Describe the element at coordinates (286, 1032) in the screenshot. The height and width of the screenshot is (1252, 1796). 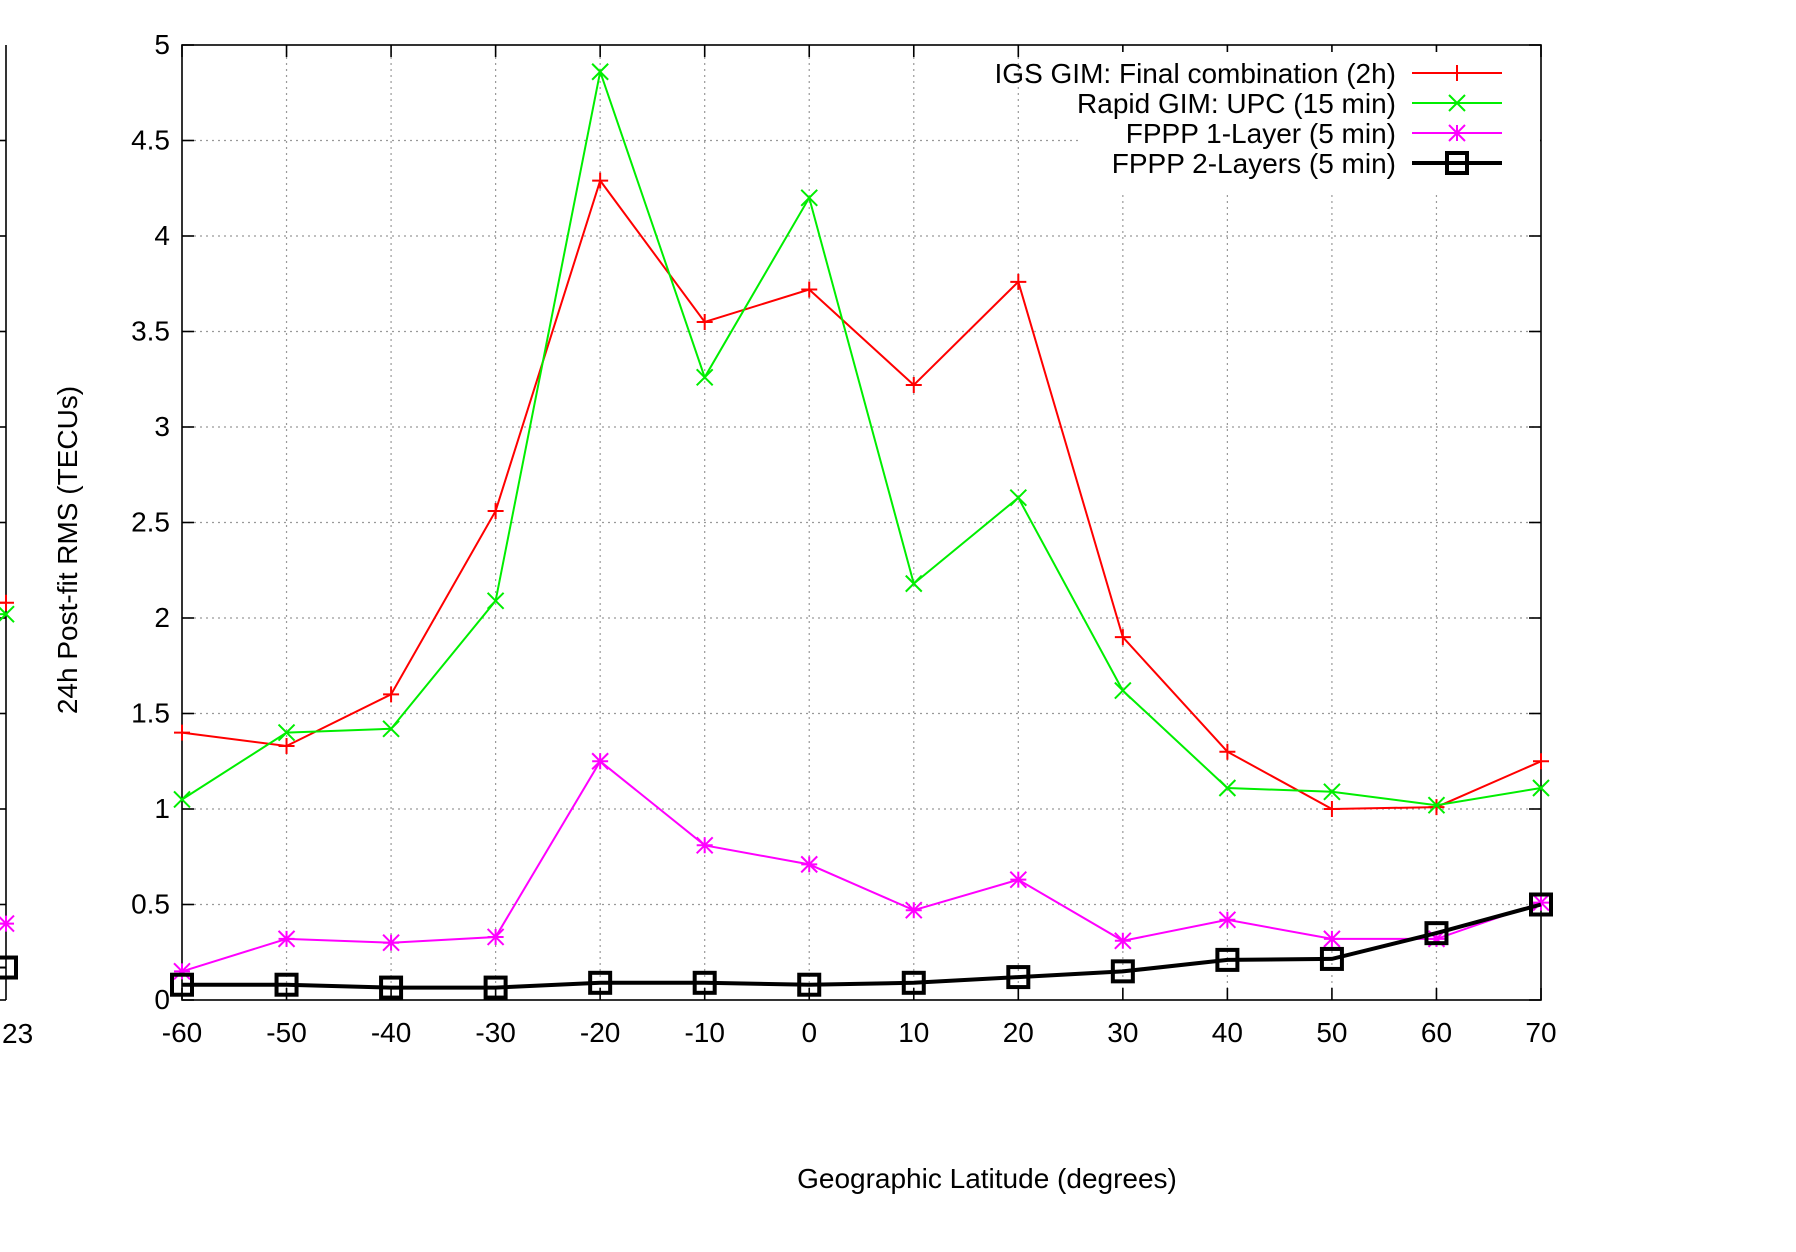
I see `x-tick-label: -50` at that location.